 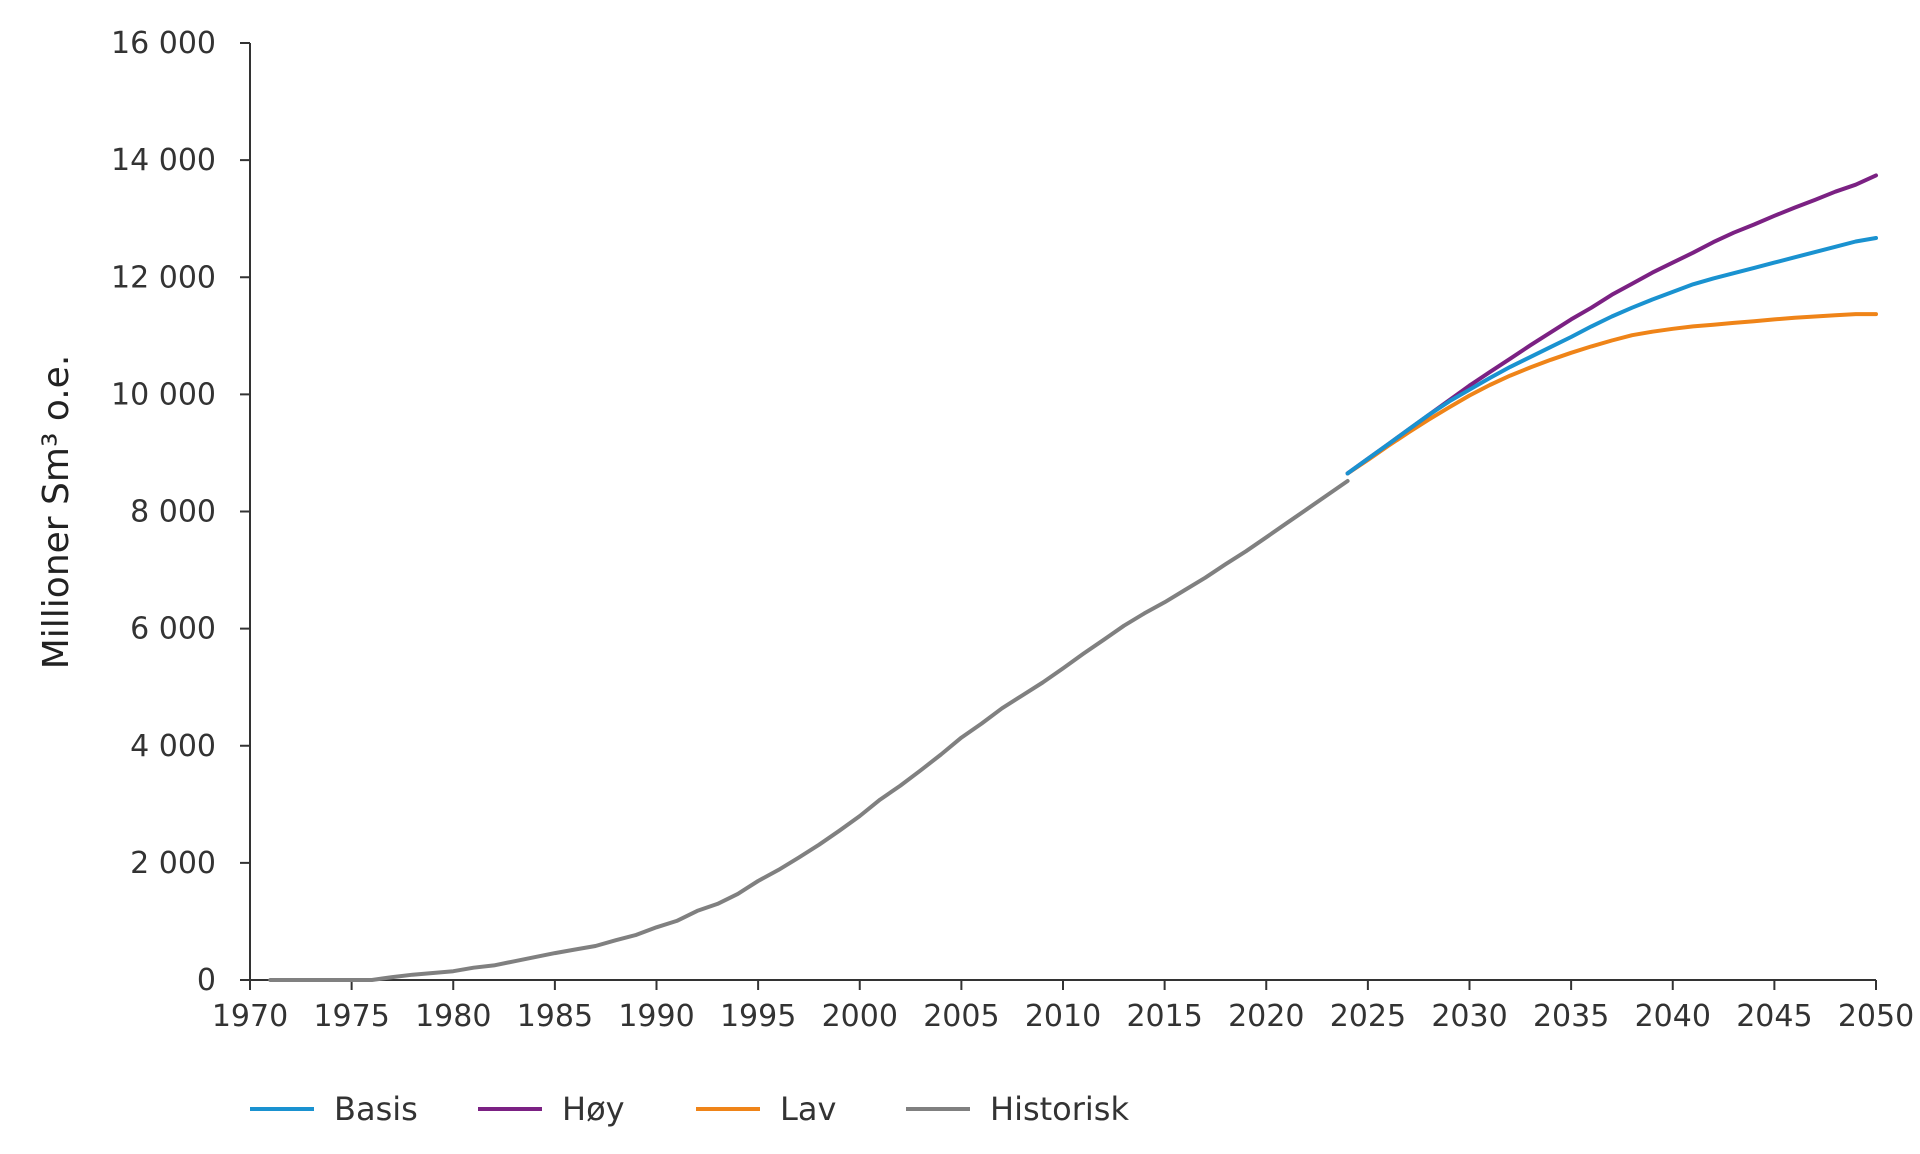 I want to click on y-tick-label: 10 000, so click(x=163, y=394).